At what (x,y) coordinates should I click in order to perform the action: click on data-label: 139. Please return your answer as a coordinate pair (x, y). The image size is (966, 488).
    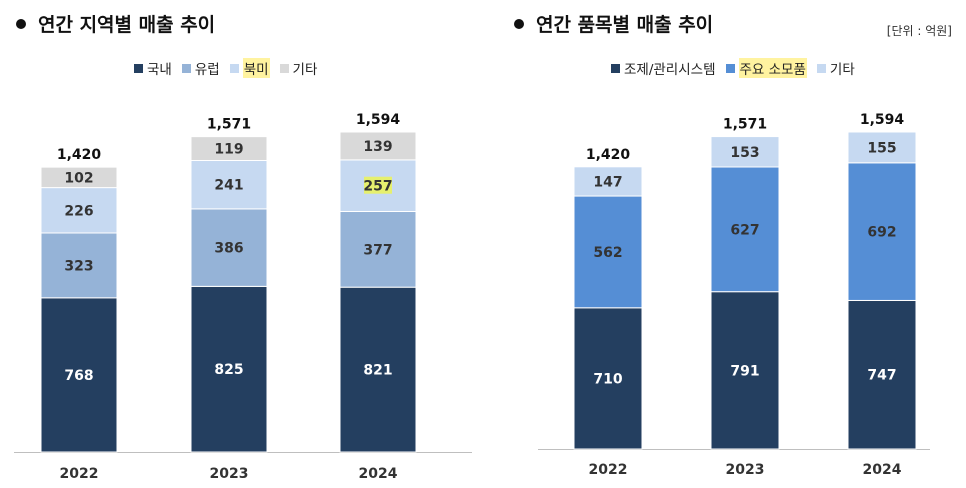
    Looking at the image, I should click on (377, 147).